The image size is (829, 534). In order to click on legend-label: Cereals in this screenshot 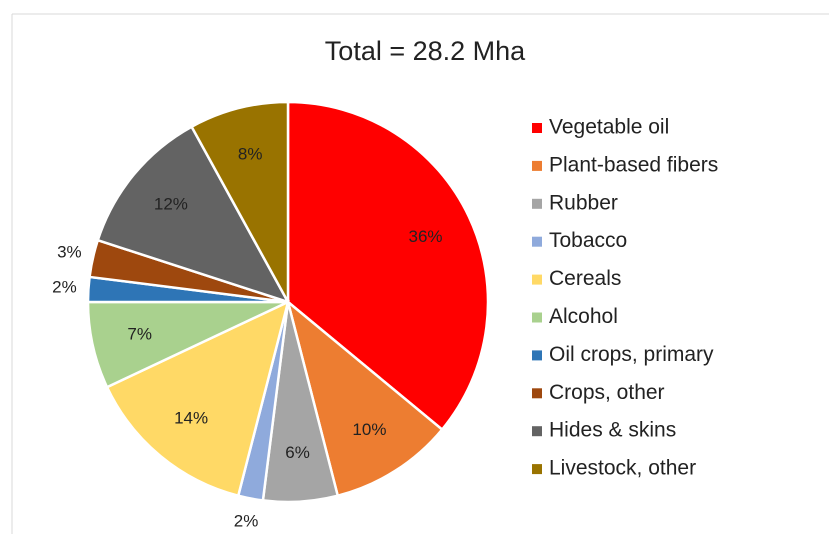, I will do `click(585, 278)`.